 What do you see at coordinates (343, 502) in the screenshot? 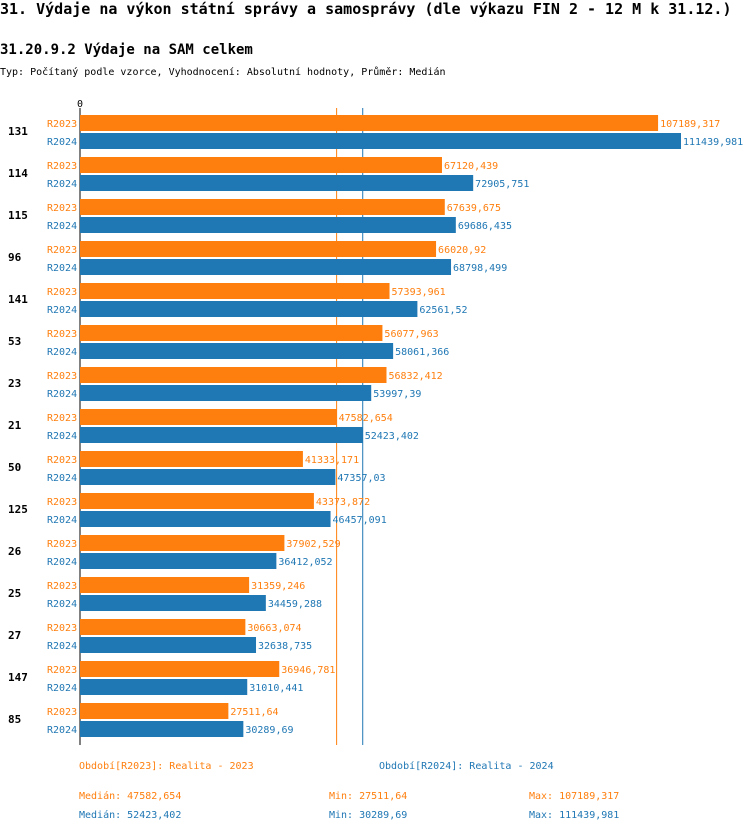
I see `data-label-r2023: 43373,872` at bounding box center [343, 502].